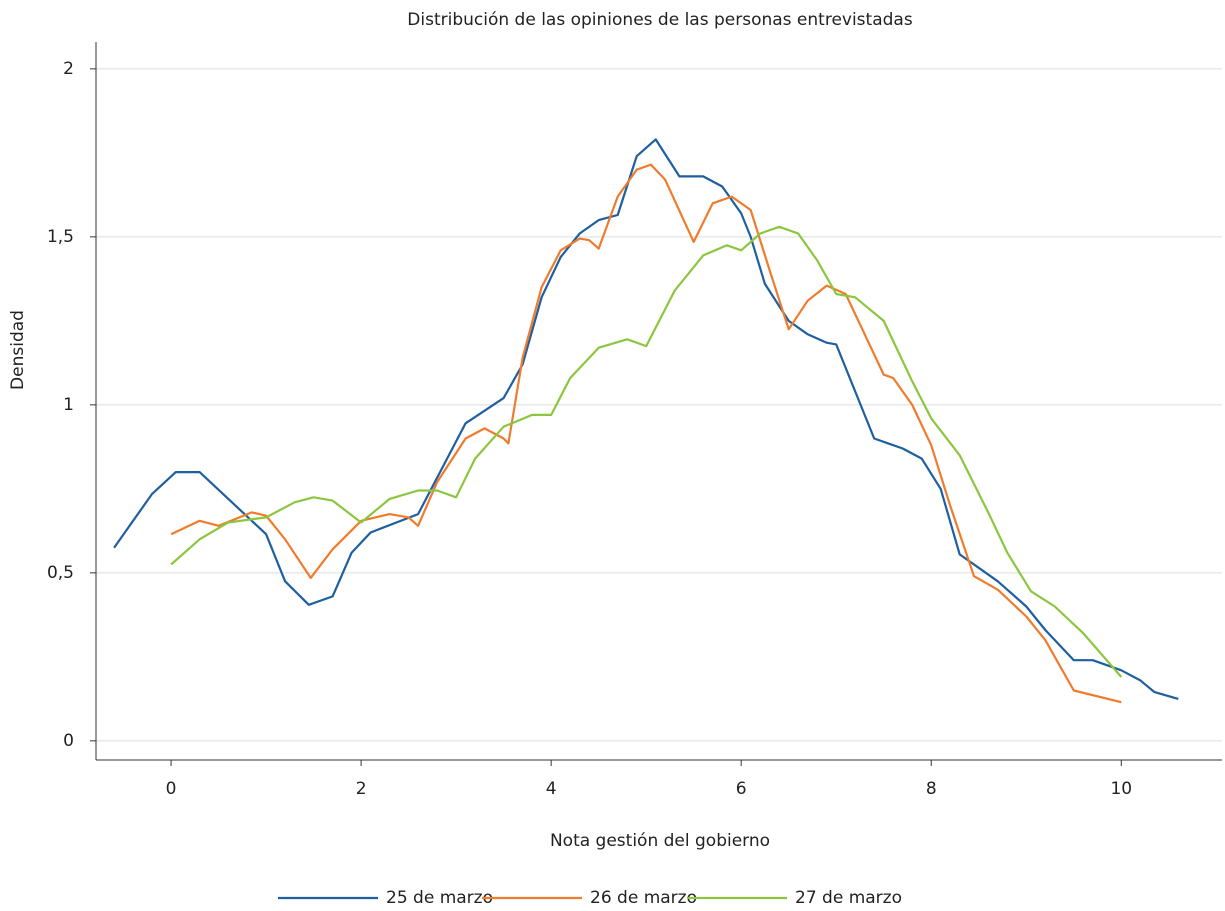 This screenshot has width=1225, height=911. What do you see at coordinates (551, 789) in the screenshot?
I see `x-tick-label: 4` at bounding box center [551, 789].